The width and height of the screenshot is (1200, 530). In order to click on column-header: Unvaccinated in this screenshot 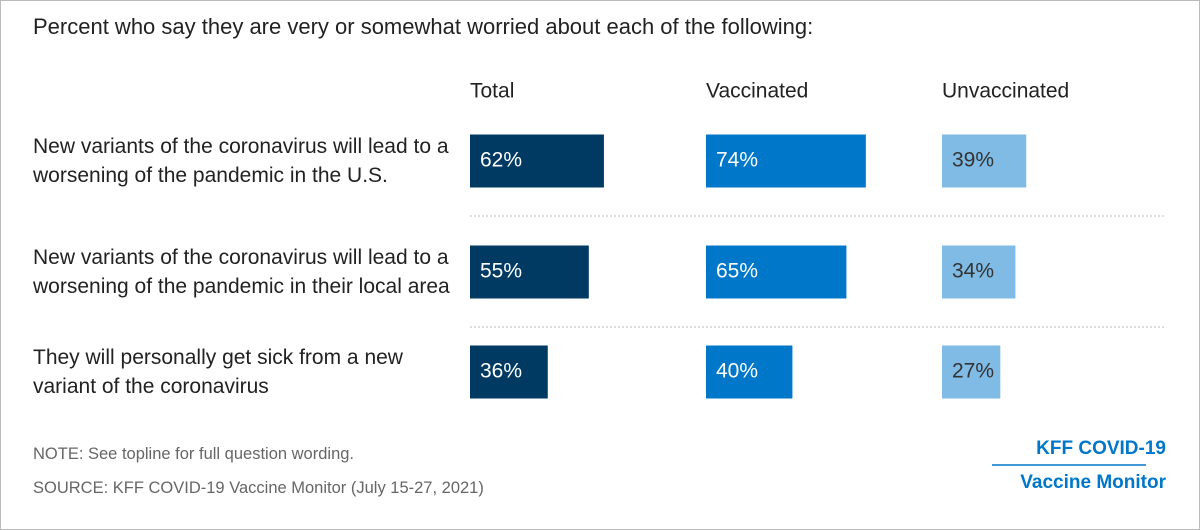, I will do `click(1005, 91)`.